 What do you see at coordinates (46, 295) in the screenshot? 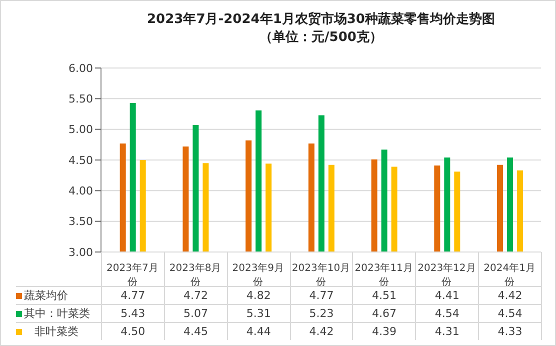
I see `legend-label: 蔬菜均价` at bounding box center [46, 295].